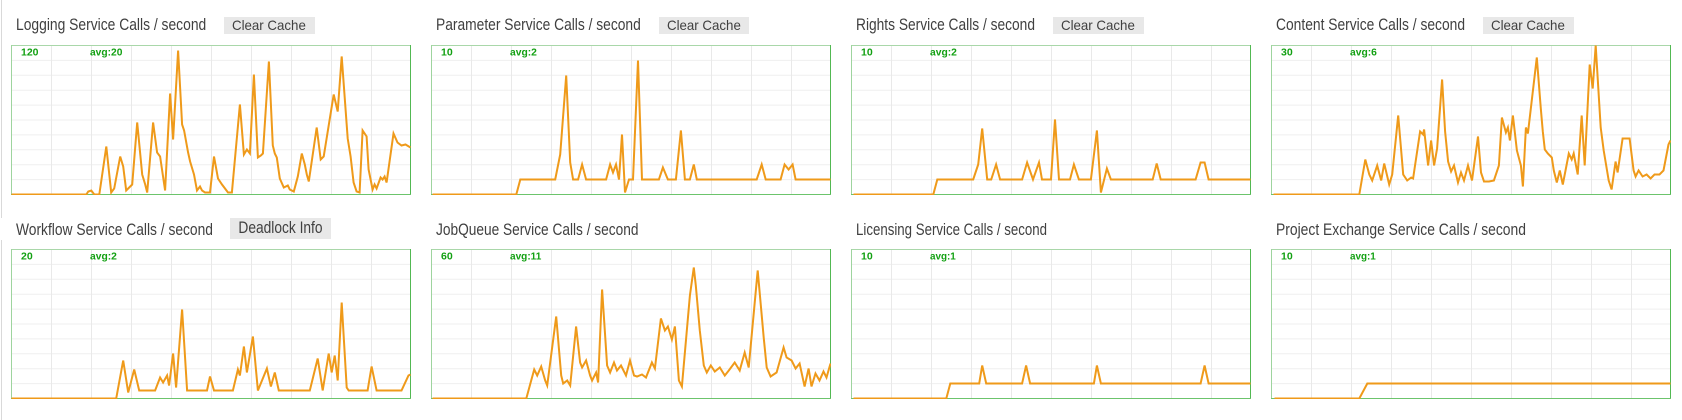  What do you see at coordinates (106, 53) in the screenshot?
I see `svg-text: avg:20` at bounding box center [106, 53].